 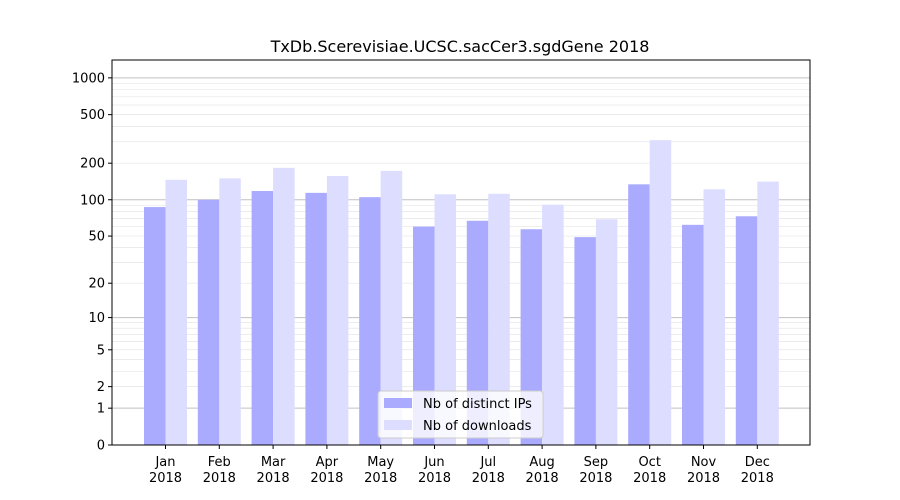 I want to click on x-tick-label-month: Jan, so click(x=164, y=462).